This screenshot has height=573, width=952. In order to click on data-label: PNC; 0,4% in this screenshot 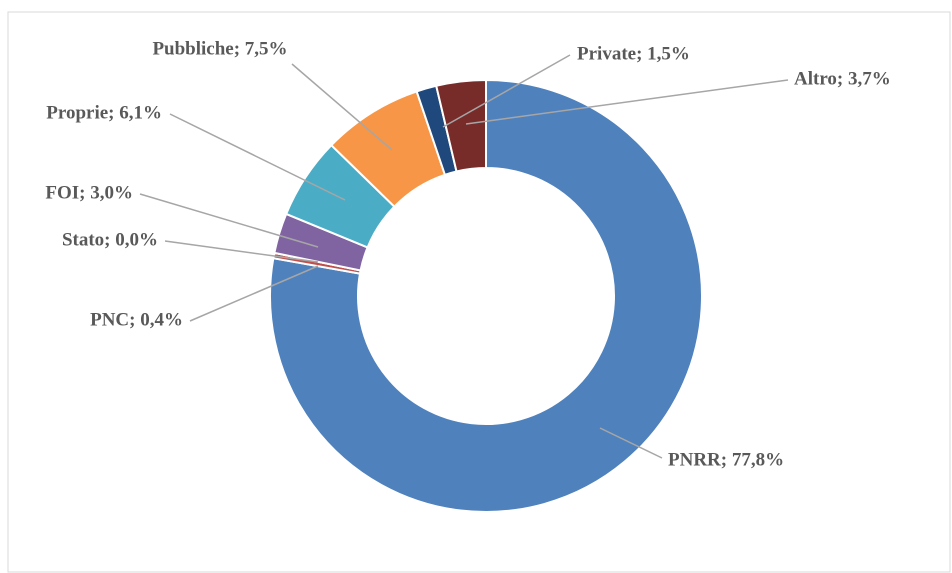, I will do `click(136, 319)`.